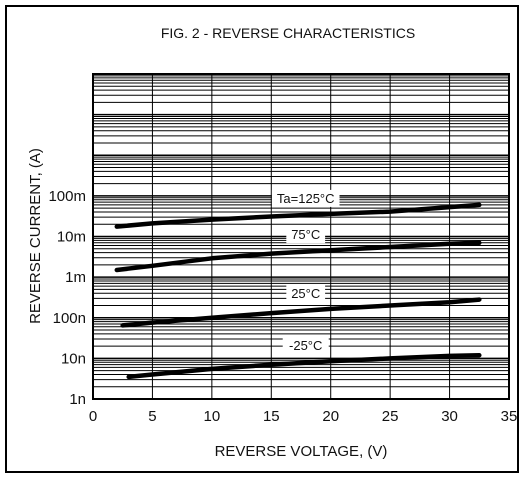 This screenshot has width=526, height=480. I want to click on x-axis-label: REVERSE VOLTAGE, (V), so click(301, 451).